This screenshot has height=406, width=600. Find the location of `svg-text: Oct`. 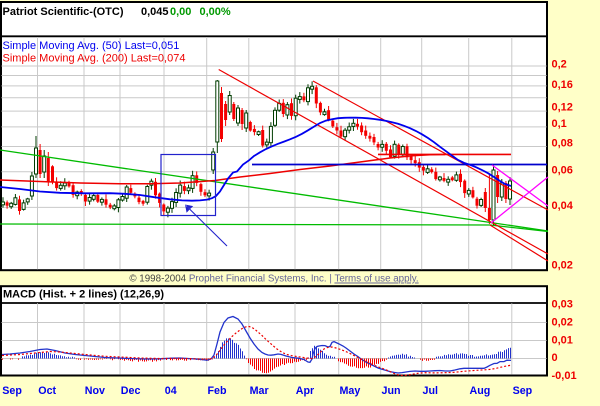

svg-text: Oct is located at coordinates (47, 391).